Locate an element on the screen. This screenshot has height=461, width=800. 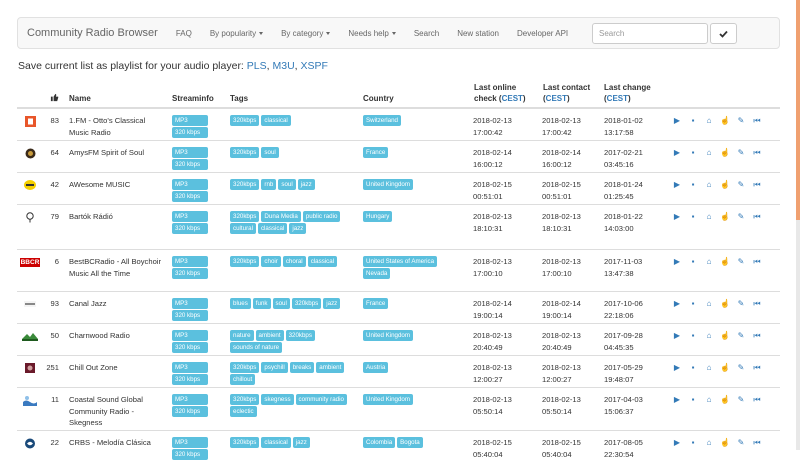
country-label: Nevada is located at coordinates (377, 273).